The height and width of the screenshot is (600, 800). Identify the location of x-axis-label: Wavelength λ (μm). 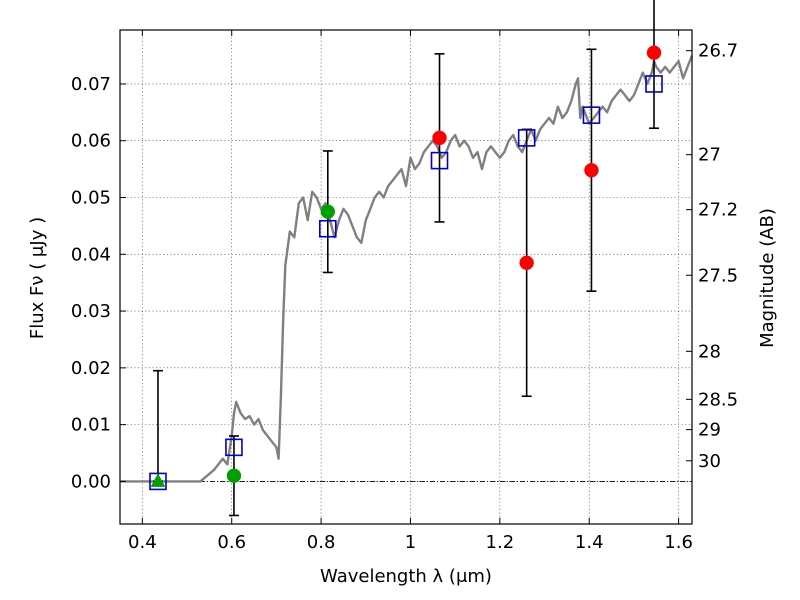
(406, 576).